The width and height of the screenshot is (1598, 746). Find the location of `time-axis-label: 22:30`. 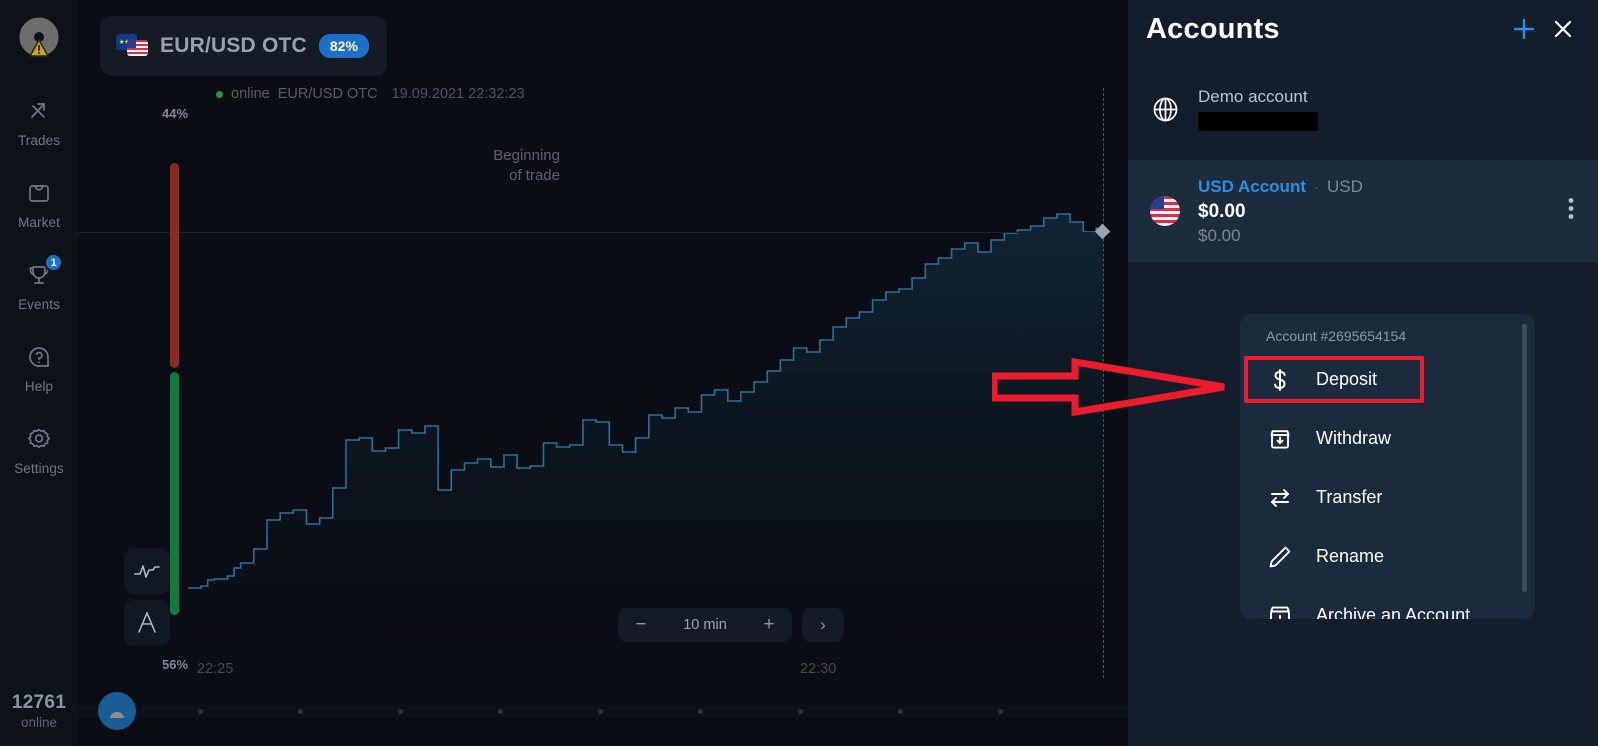

time-axis-label: 22:30 is located at coordinates (818, 669).